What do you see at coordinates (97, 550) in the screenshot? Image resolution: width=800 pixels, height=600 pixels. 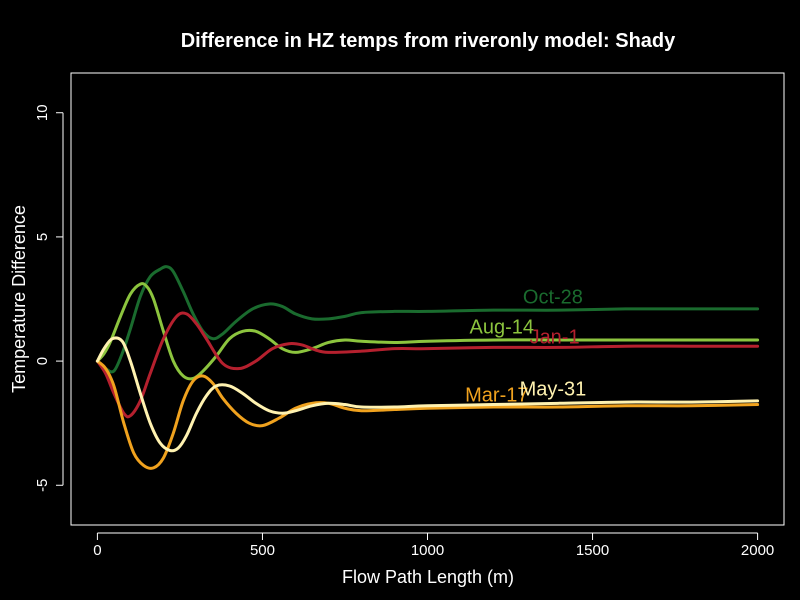 I see `x-tick-label: 0` at bounding box center [97, 550].